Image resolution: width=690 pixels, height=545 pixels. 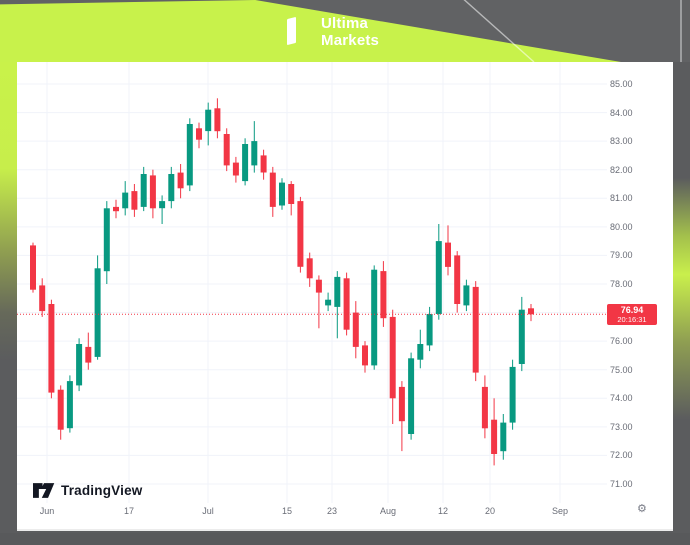 What do you see at coordinates (632, 319) in the screenshot?
I see `countdown-timer: 20:16:31` at bounding box center [632, 319].